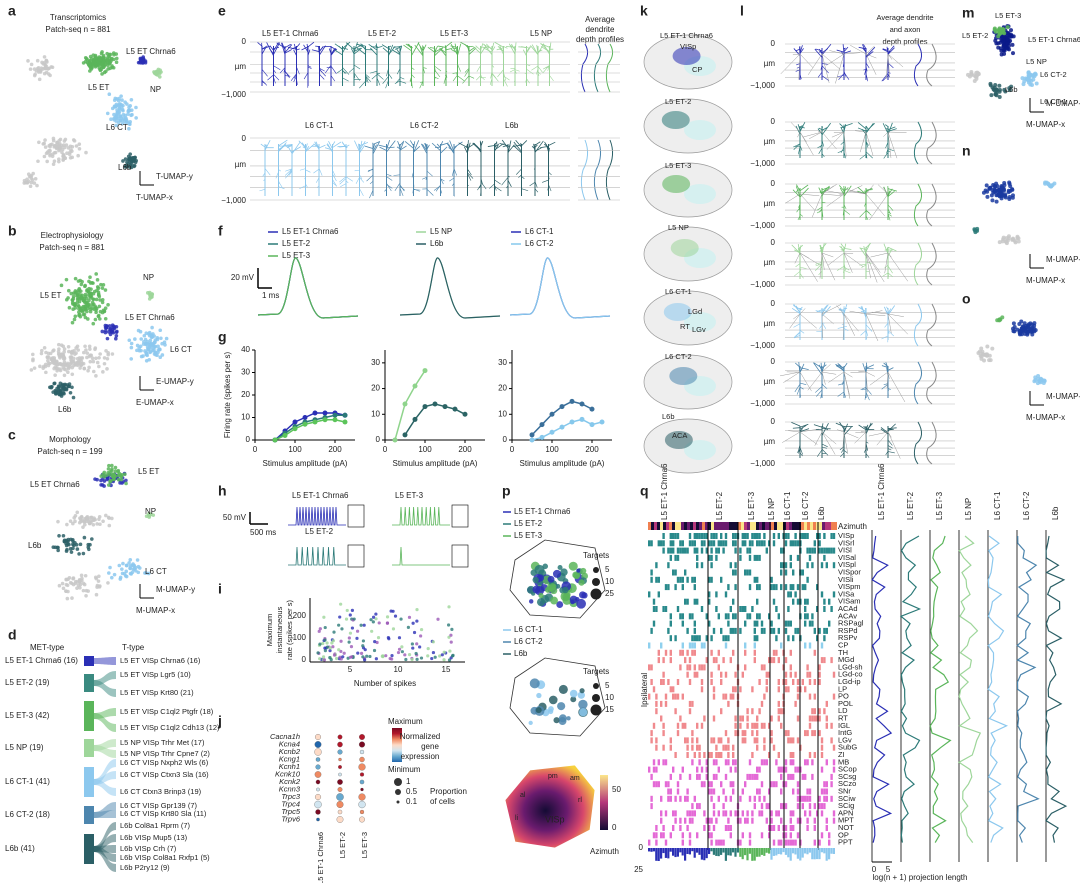 The width and height of the screenshot is (1080, 888). I want to click on data-point, so click(542, 424).